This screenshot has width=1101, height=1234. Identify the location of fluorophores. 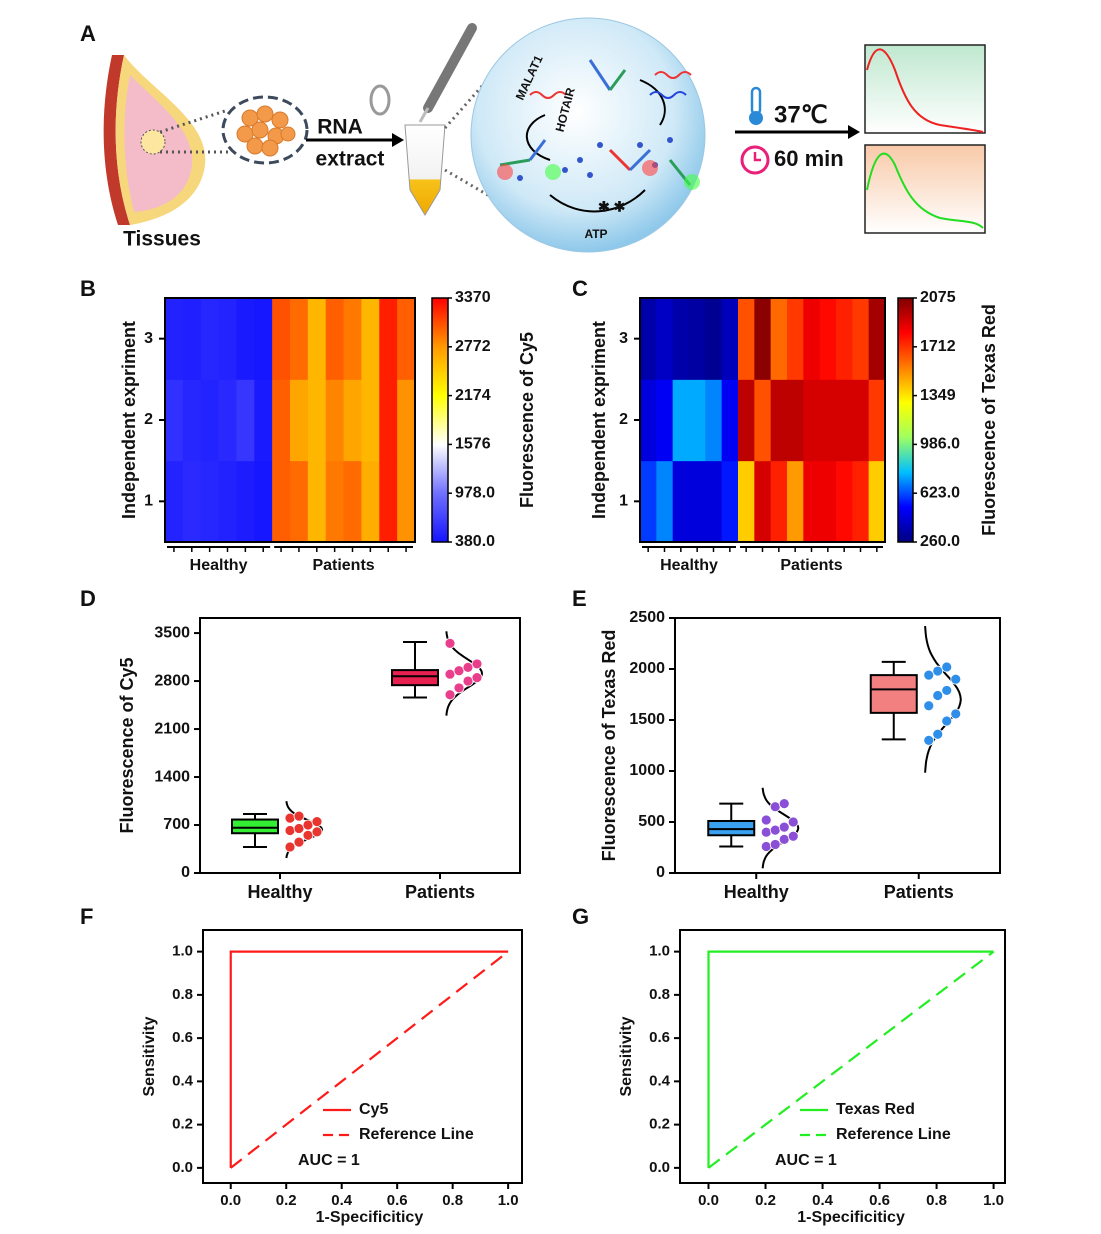
(595, 159).